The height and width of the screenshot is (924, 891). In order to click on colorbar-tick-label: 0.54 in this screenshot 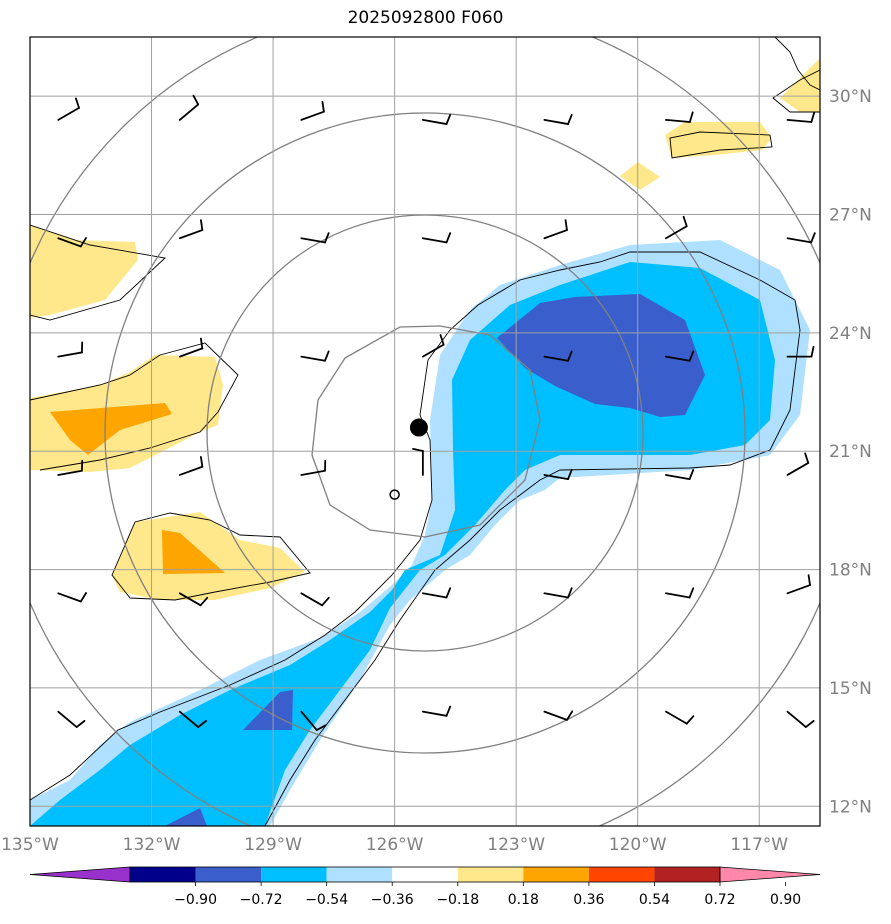, I will do `click(654, 900)`.